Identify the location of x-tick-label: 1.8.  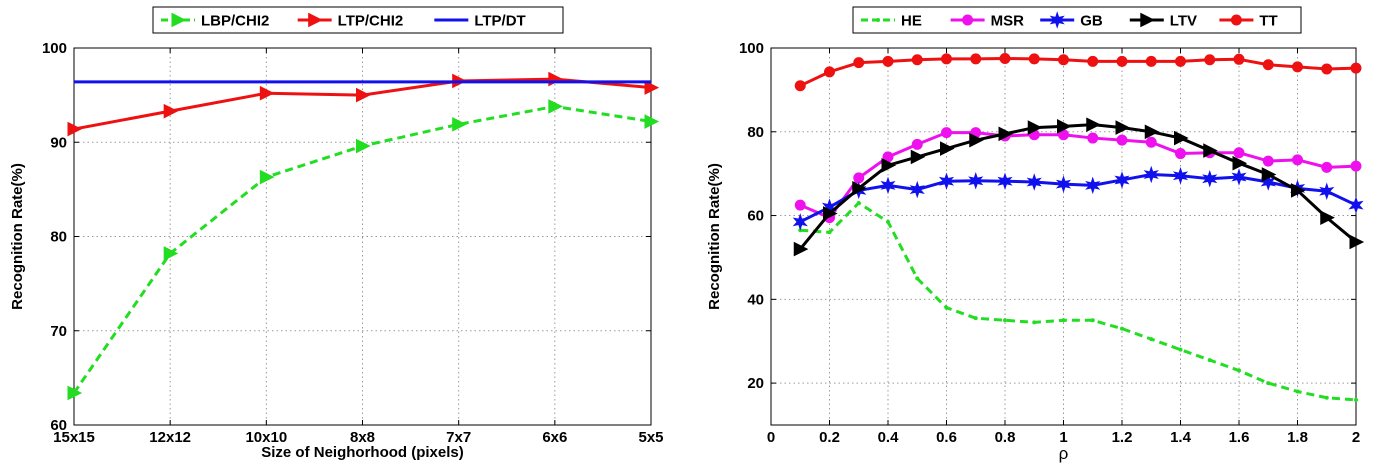
(1297, 437).